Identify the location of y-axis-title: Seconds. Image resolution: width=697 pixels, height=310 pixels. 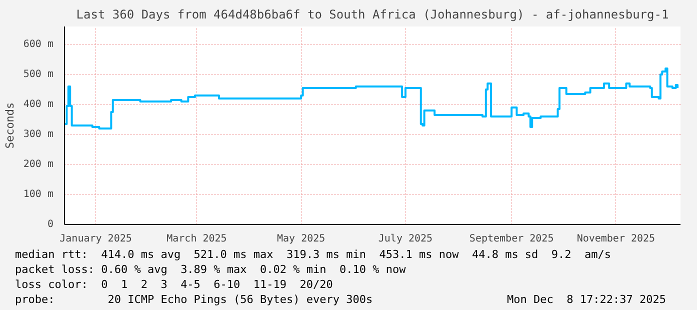
(9, 125).